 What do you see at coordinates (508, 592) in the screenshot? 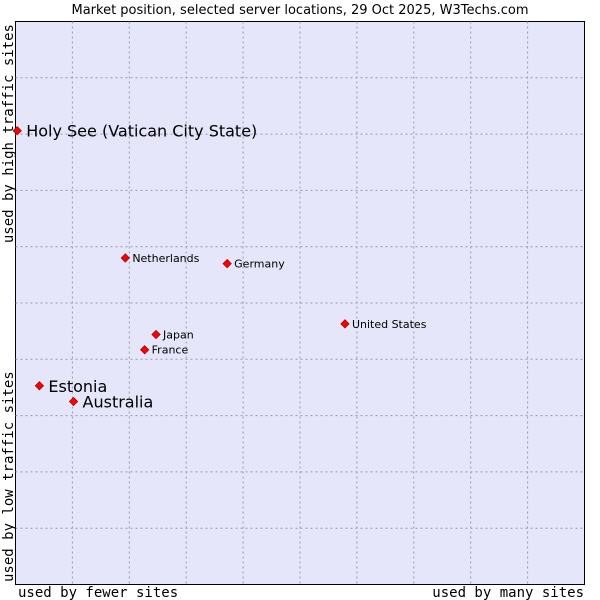
I see `x-axis-label-right: used by many sites` at bounding box center [508, 592].